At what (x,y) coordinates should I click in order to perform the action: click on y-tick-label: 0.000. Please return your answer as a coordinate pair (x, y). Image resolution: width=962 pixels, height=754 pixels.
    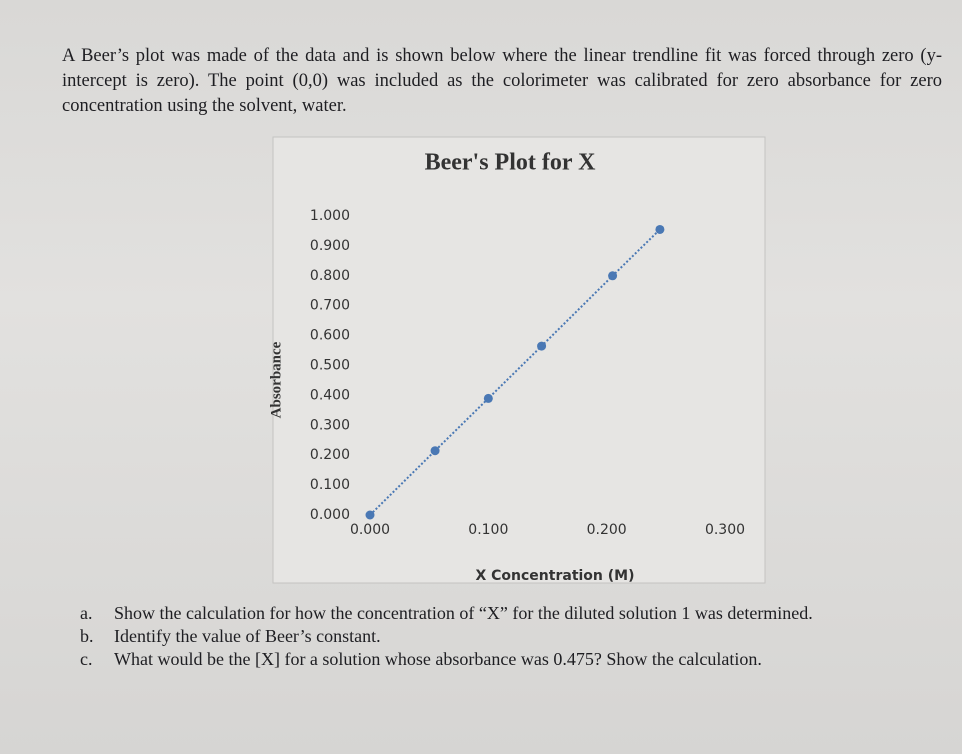
    Looking at the image, I should click on (330, 515).